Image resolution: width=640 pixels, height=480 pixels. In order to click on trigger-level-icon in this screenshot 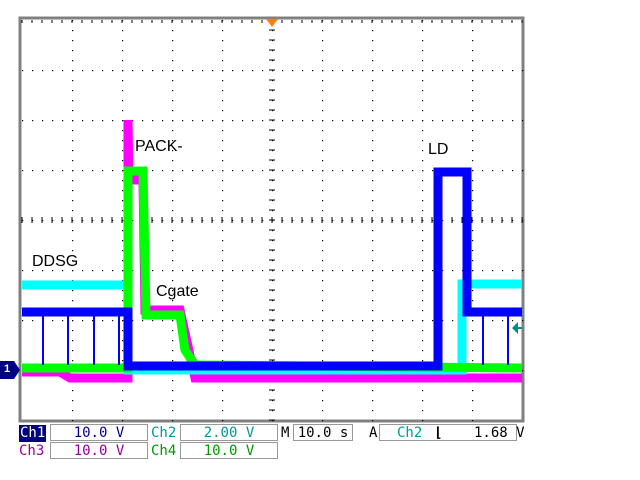, I will do `click(515, 328)`.